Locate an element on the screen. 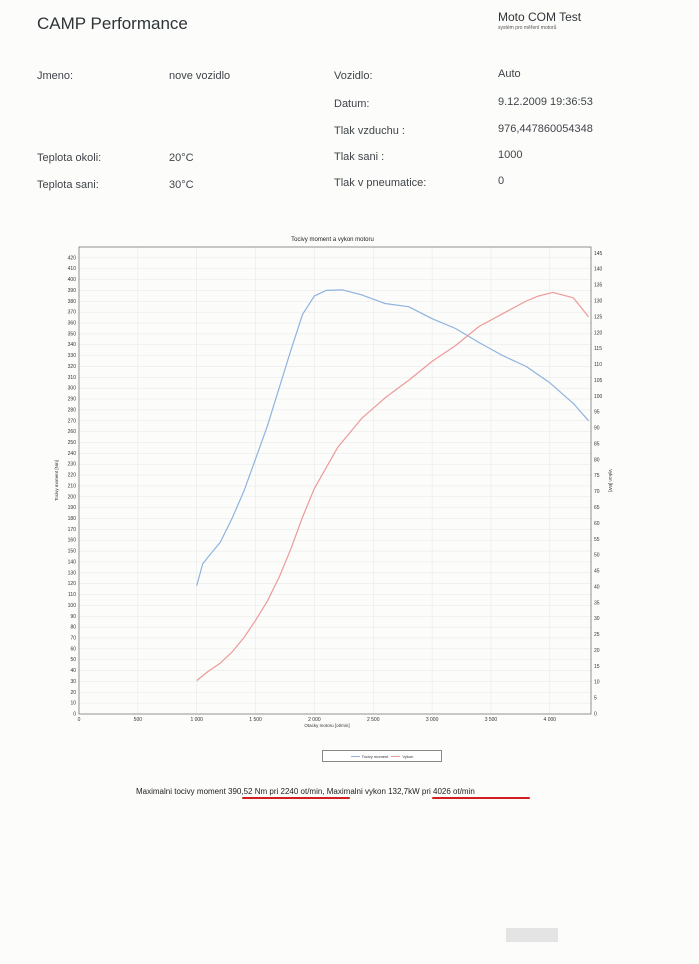 The height and width of the screenshot is (964, 699). brand-name: Moto COM Test is located at coordinates (540, 17).